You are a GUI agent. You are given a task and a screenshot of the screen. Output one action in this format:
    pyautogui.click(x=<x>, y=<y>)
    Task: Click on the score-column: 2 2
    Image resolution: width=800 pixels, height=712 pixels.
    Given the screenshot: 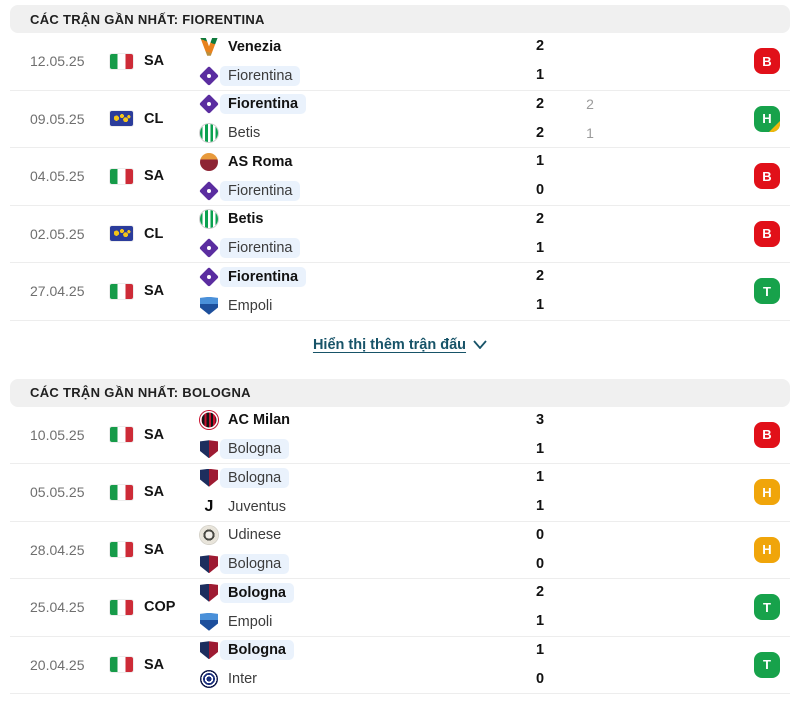 What is the action you would take?
    pyautogui.click(x=540, y=119)
    